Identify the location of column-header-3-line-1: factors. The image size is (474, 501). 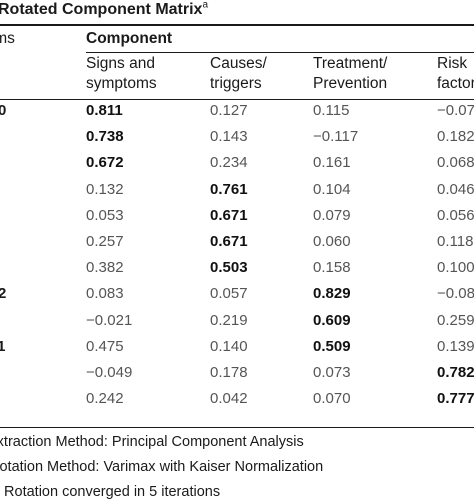
(455, 84).